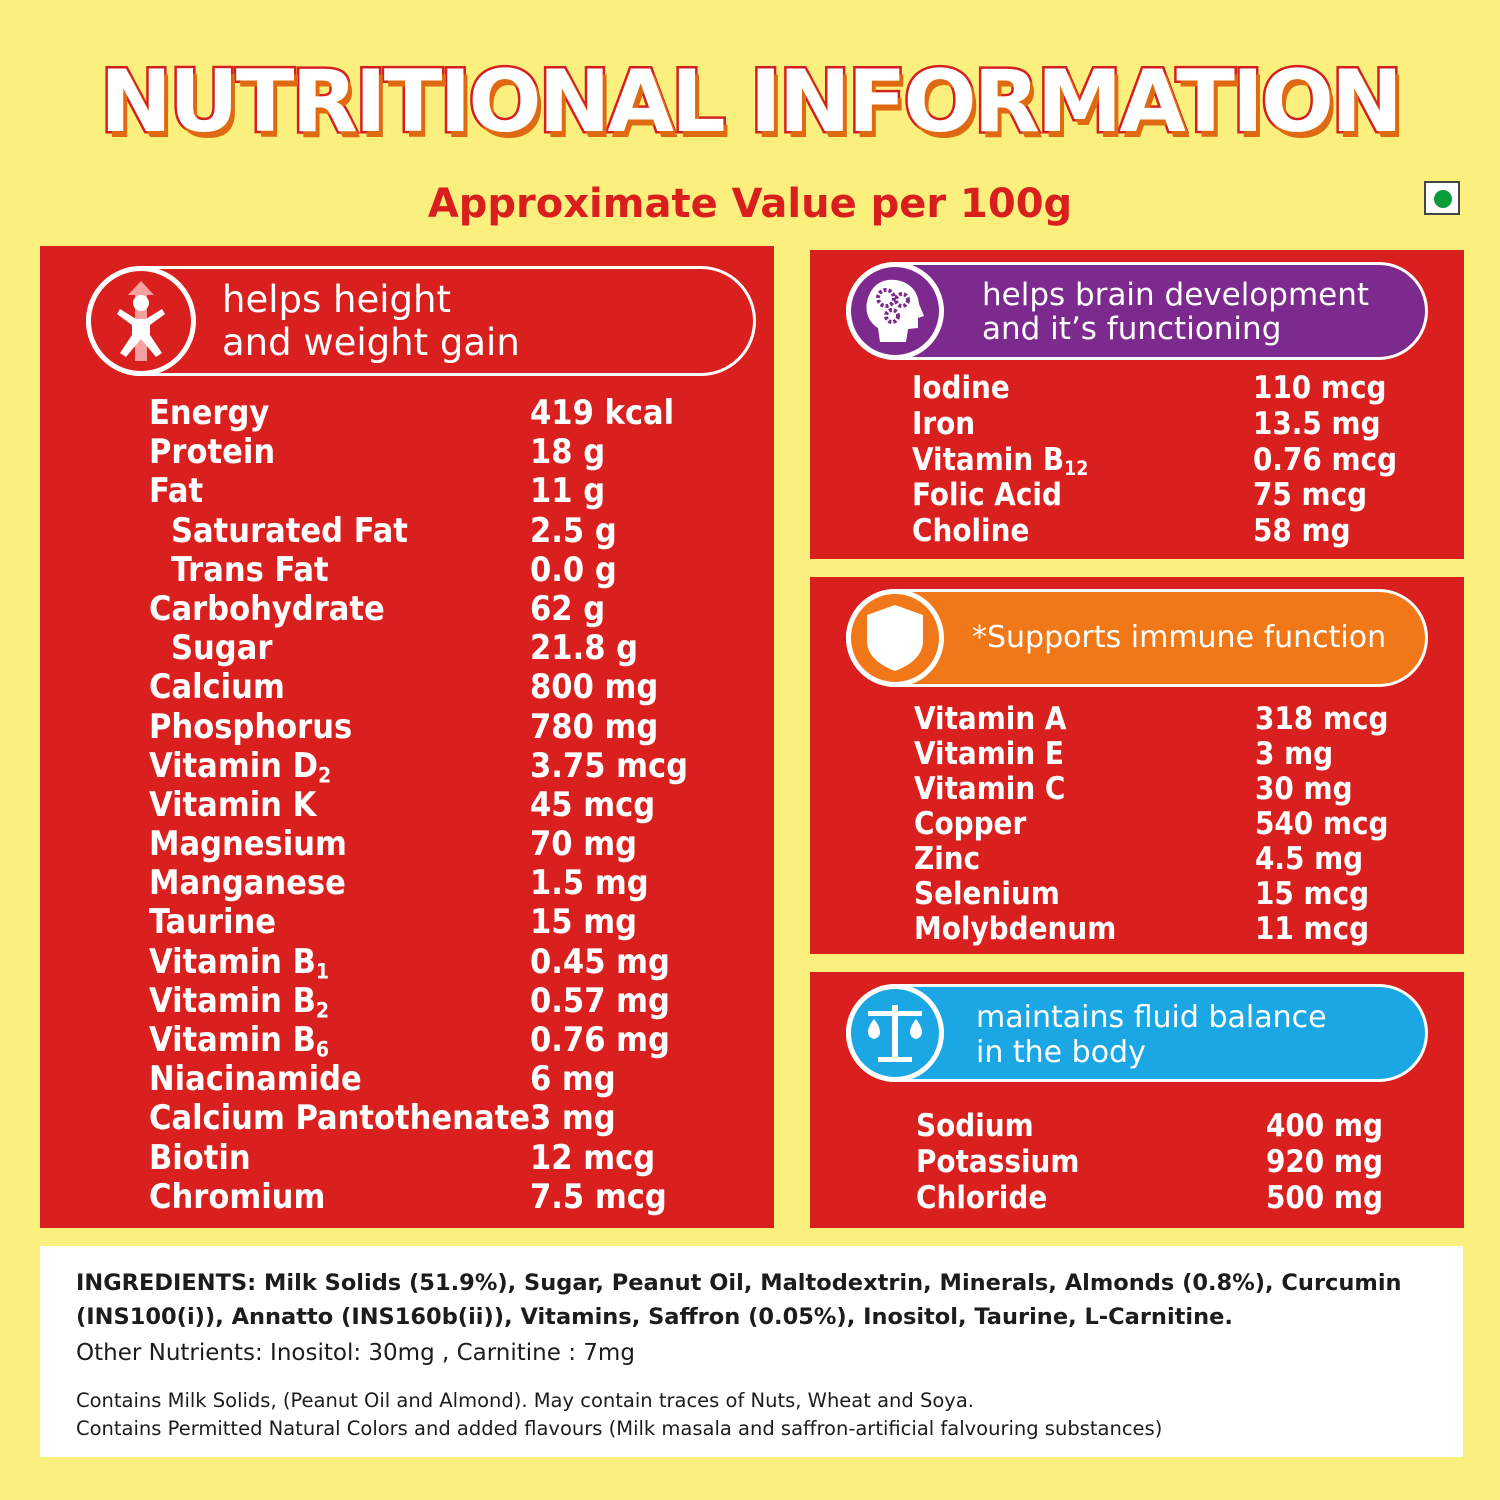 Image resolution: width=1500 pixels, height=1500 pixels. What do you see at coordinates (998, 1162) in the screenshot?
I see `nutrient-name: Potassium` at bounding box center [998, 1162].